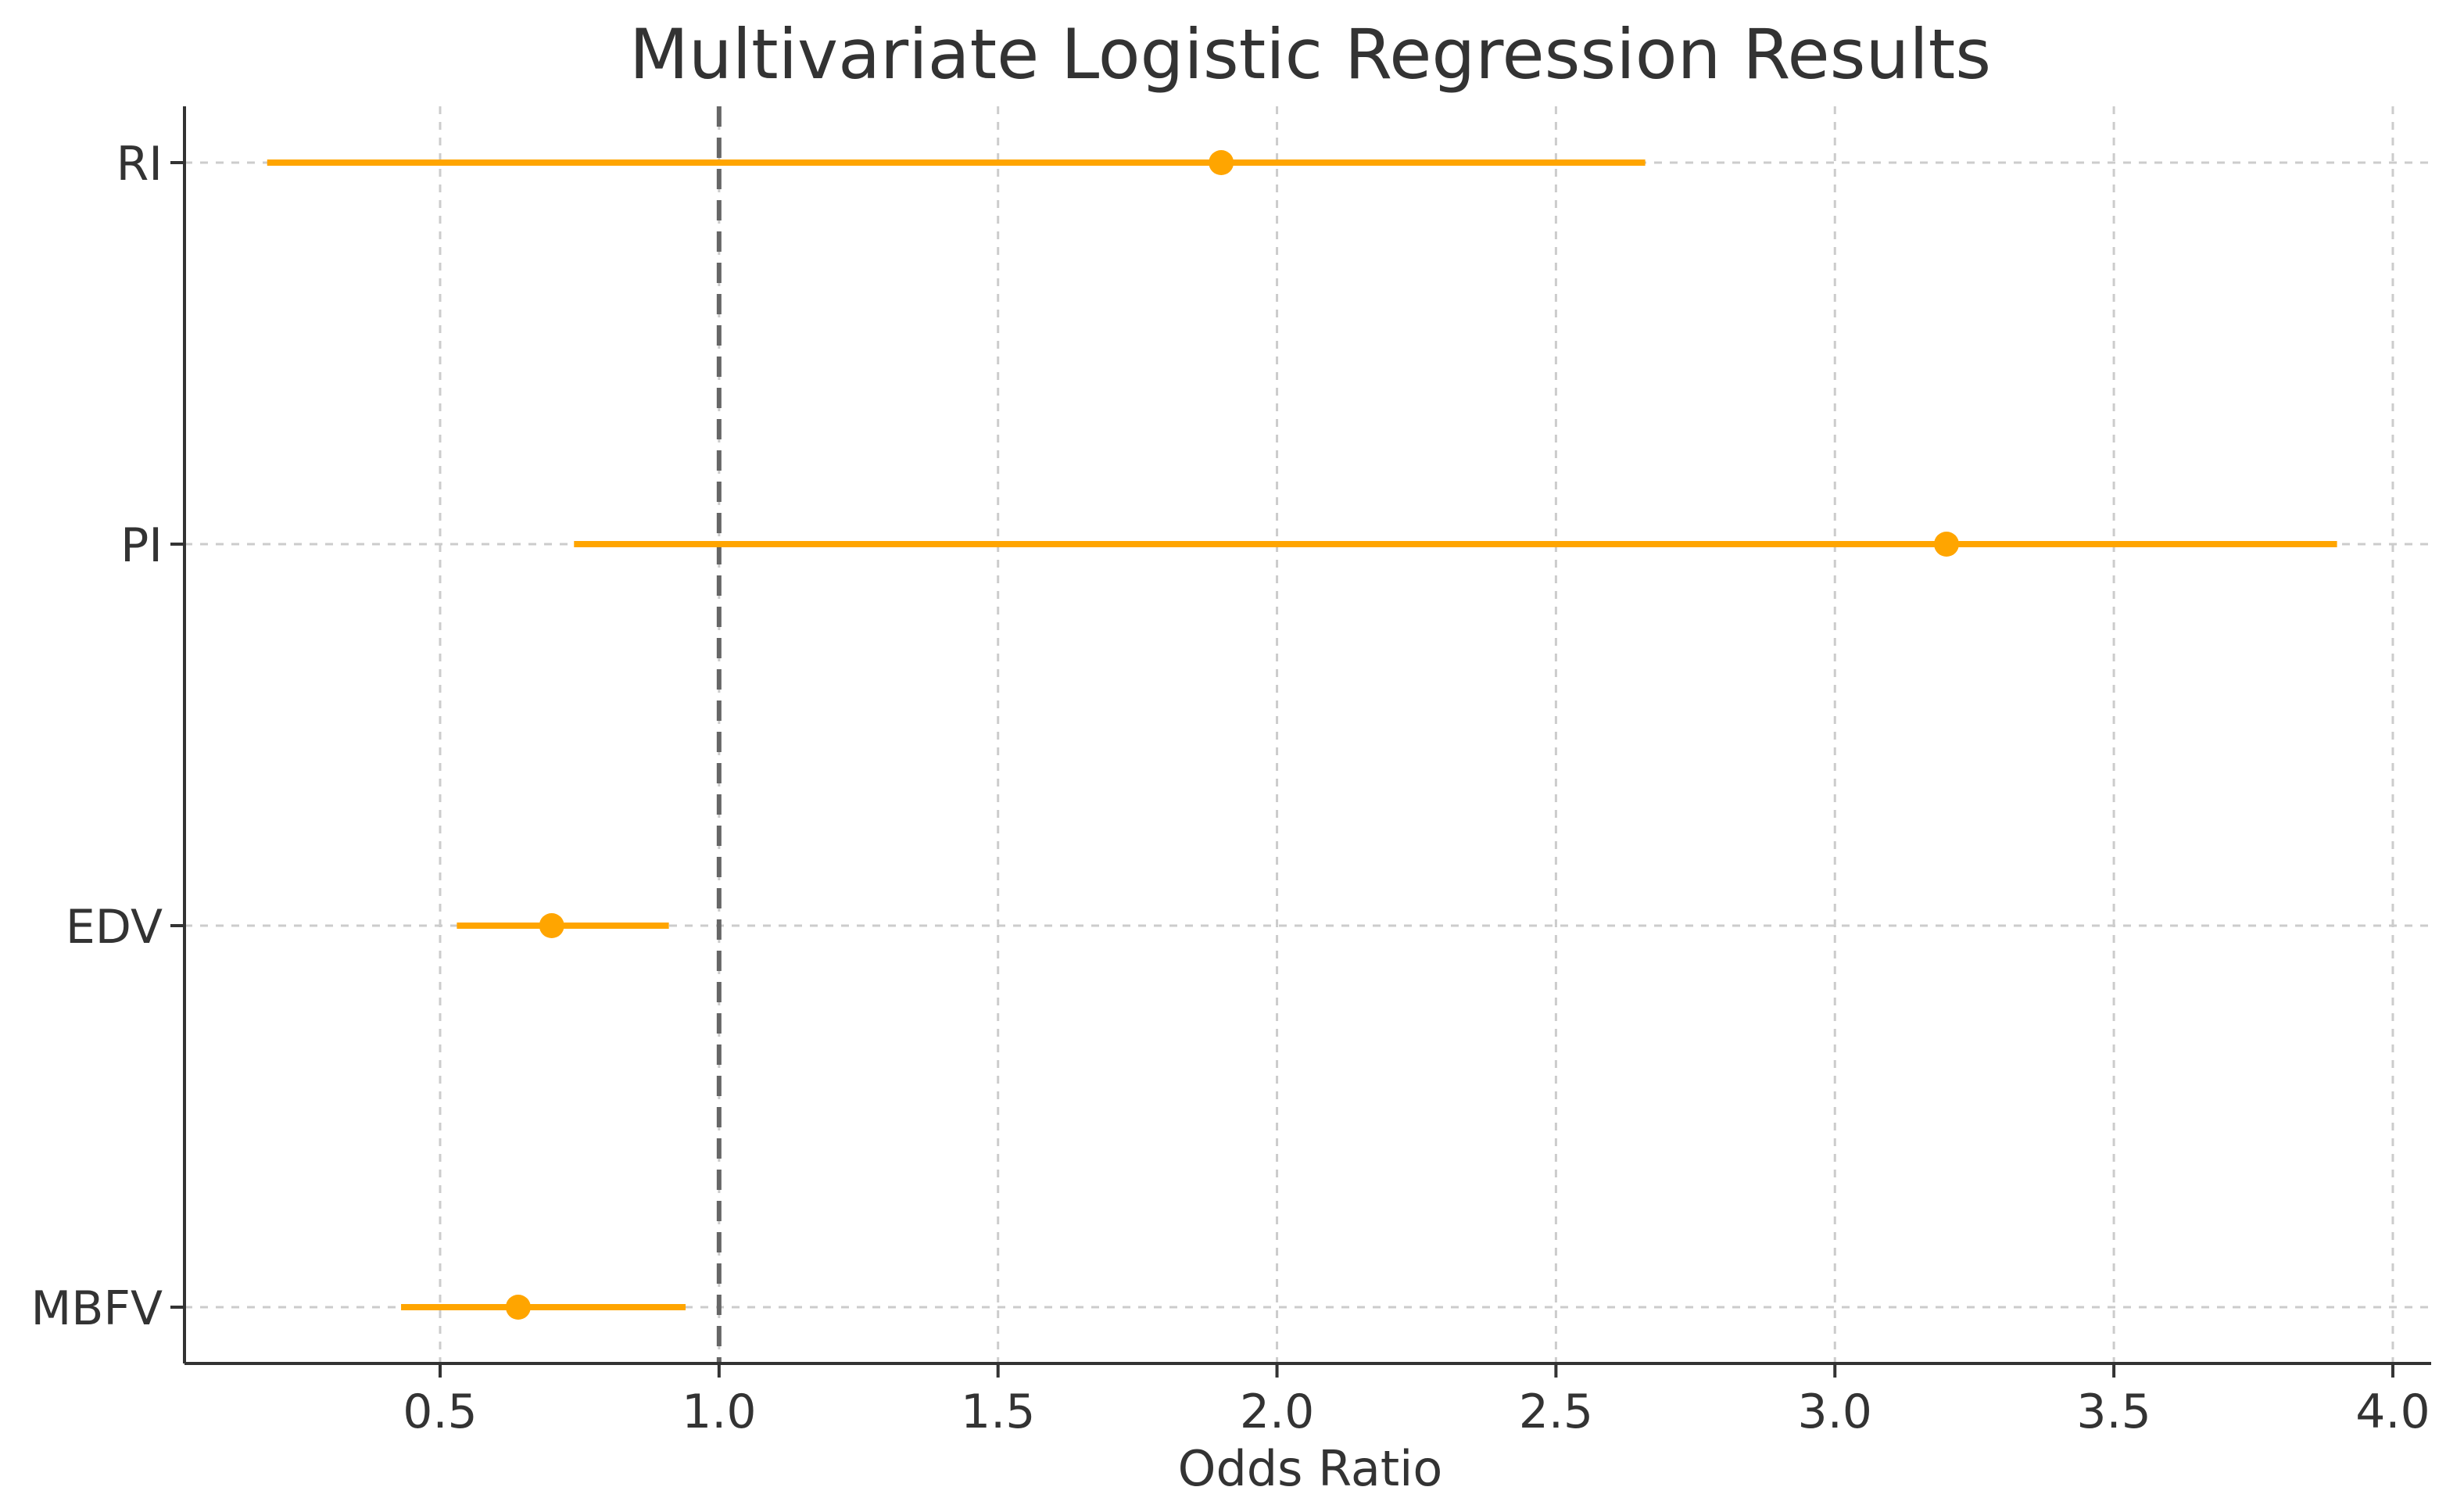 The image size is (2464, 1512). Describe the element at coordinates (719, 1412) in the screenshot. I see `x-tick-label: 1.0` at that location.